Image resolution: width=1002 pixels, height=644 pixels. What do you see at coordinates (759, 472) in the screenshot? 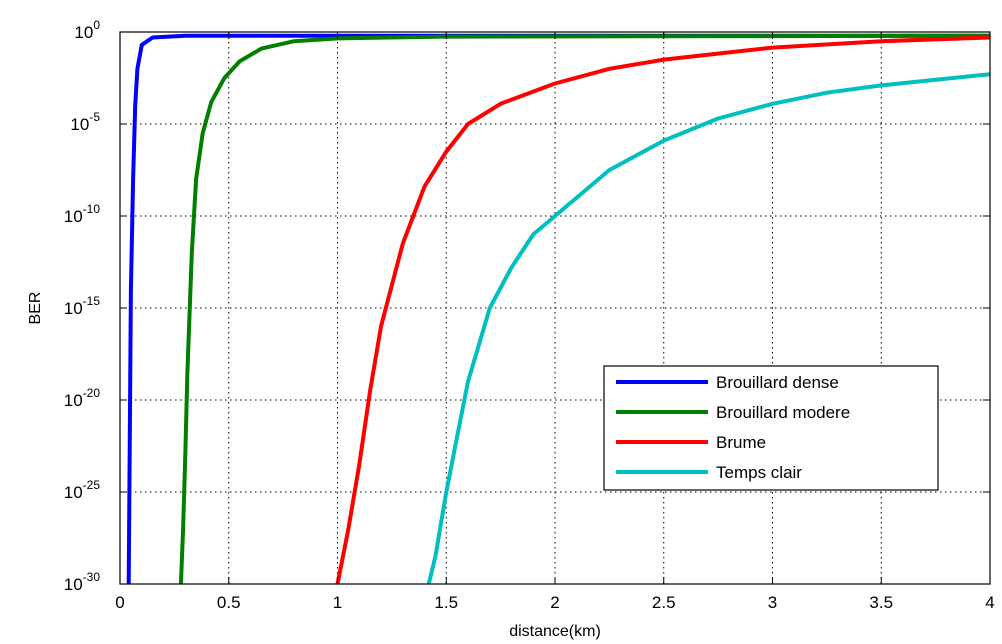
I see `legend-label-3: Temps clair` at bounding box center [759, 472].